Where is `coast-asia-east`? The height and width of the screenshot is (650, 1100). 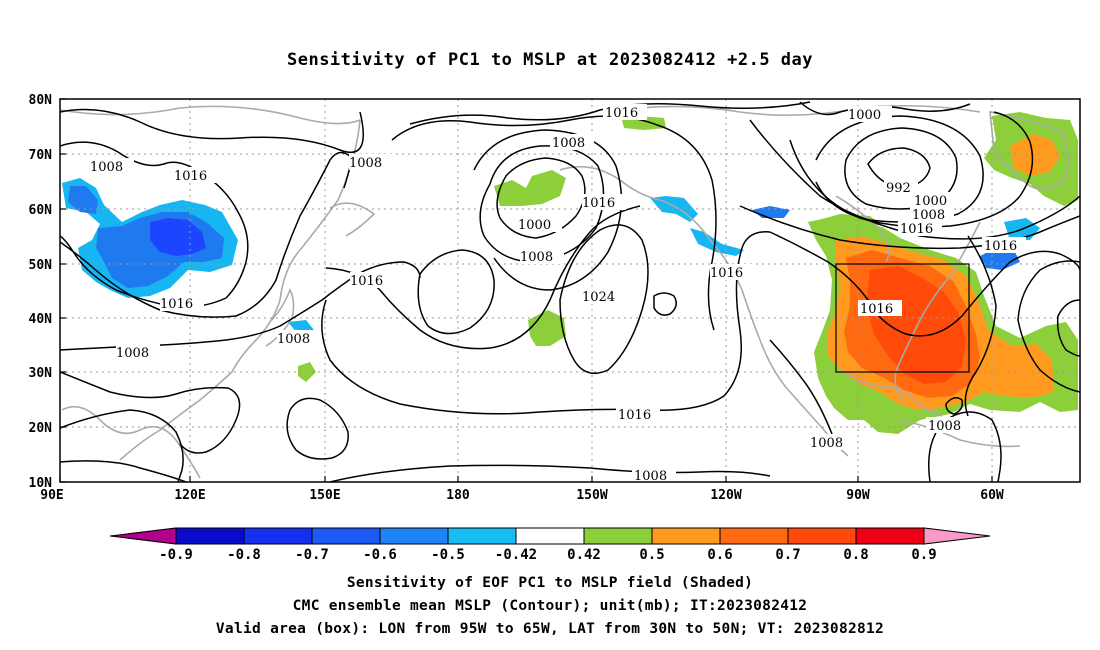 coast-asia-east is located at coordinates (240, 290).